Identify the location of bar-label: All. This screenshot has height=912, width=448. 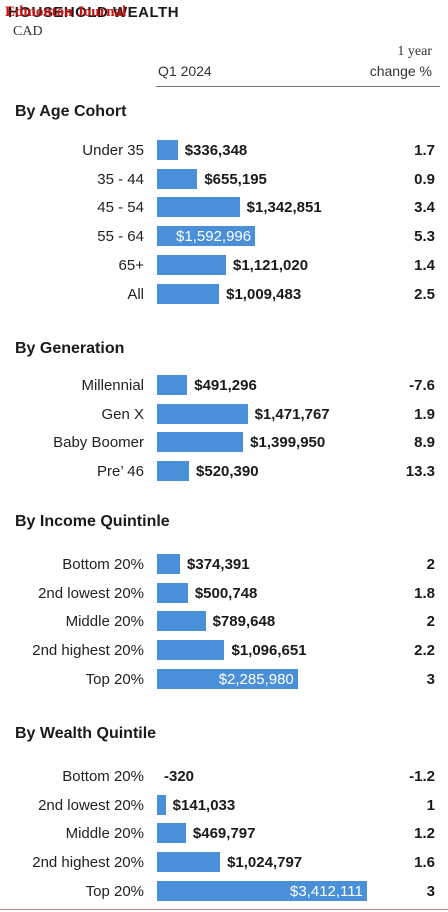
(135, 294).